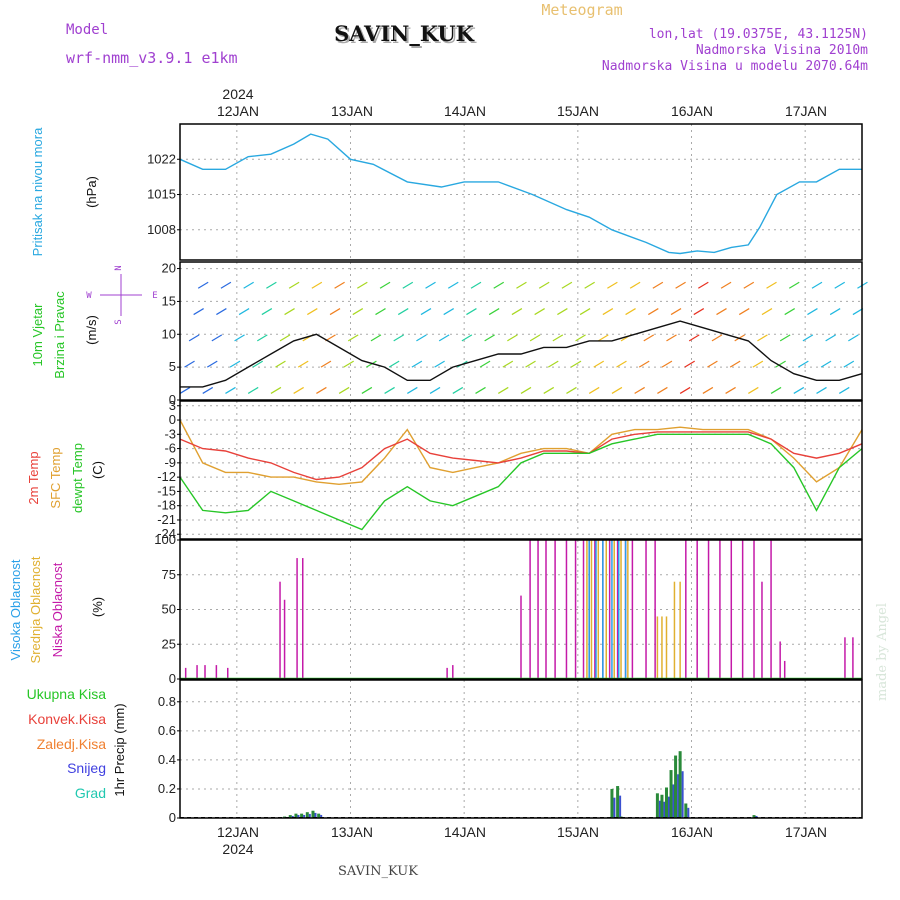  I want to click on mid-cloud-title: Srednja Oblacnost, so click(35, 609).